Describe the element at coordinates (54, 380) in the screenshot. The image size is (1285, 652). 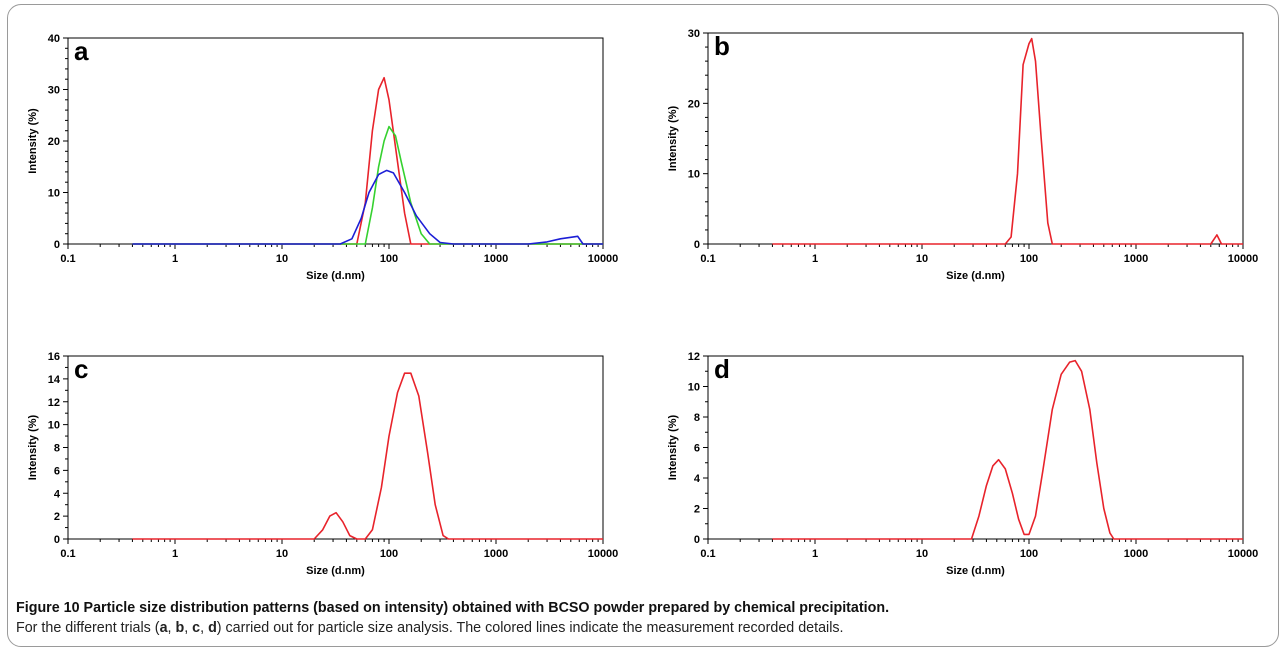
I see `y-tick-label: 14` at that location.